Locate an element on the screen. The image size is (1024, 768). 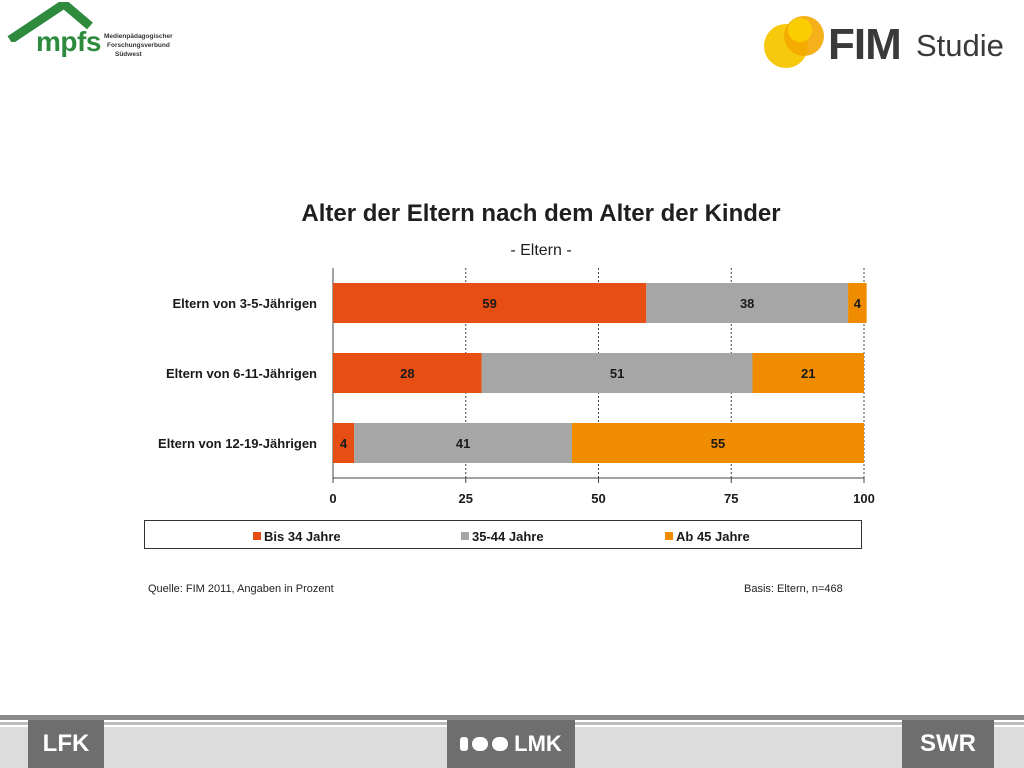
bar-row2-series2 is located at coordinates (617, 373).